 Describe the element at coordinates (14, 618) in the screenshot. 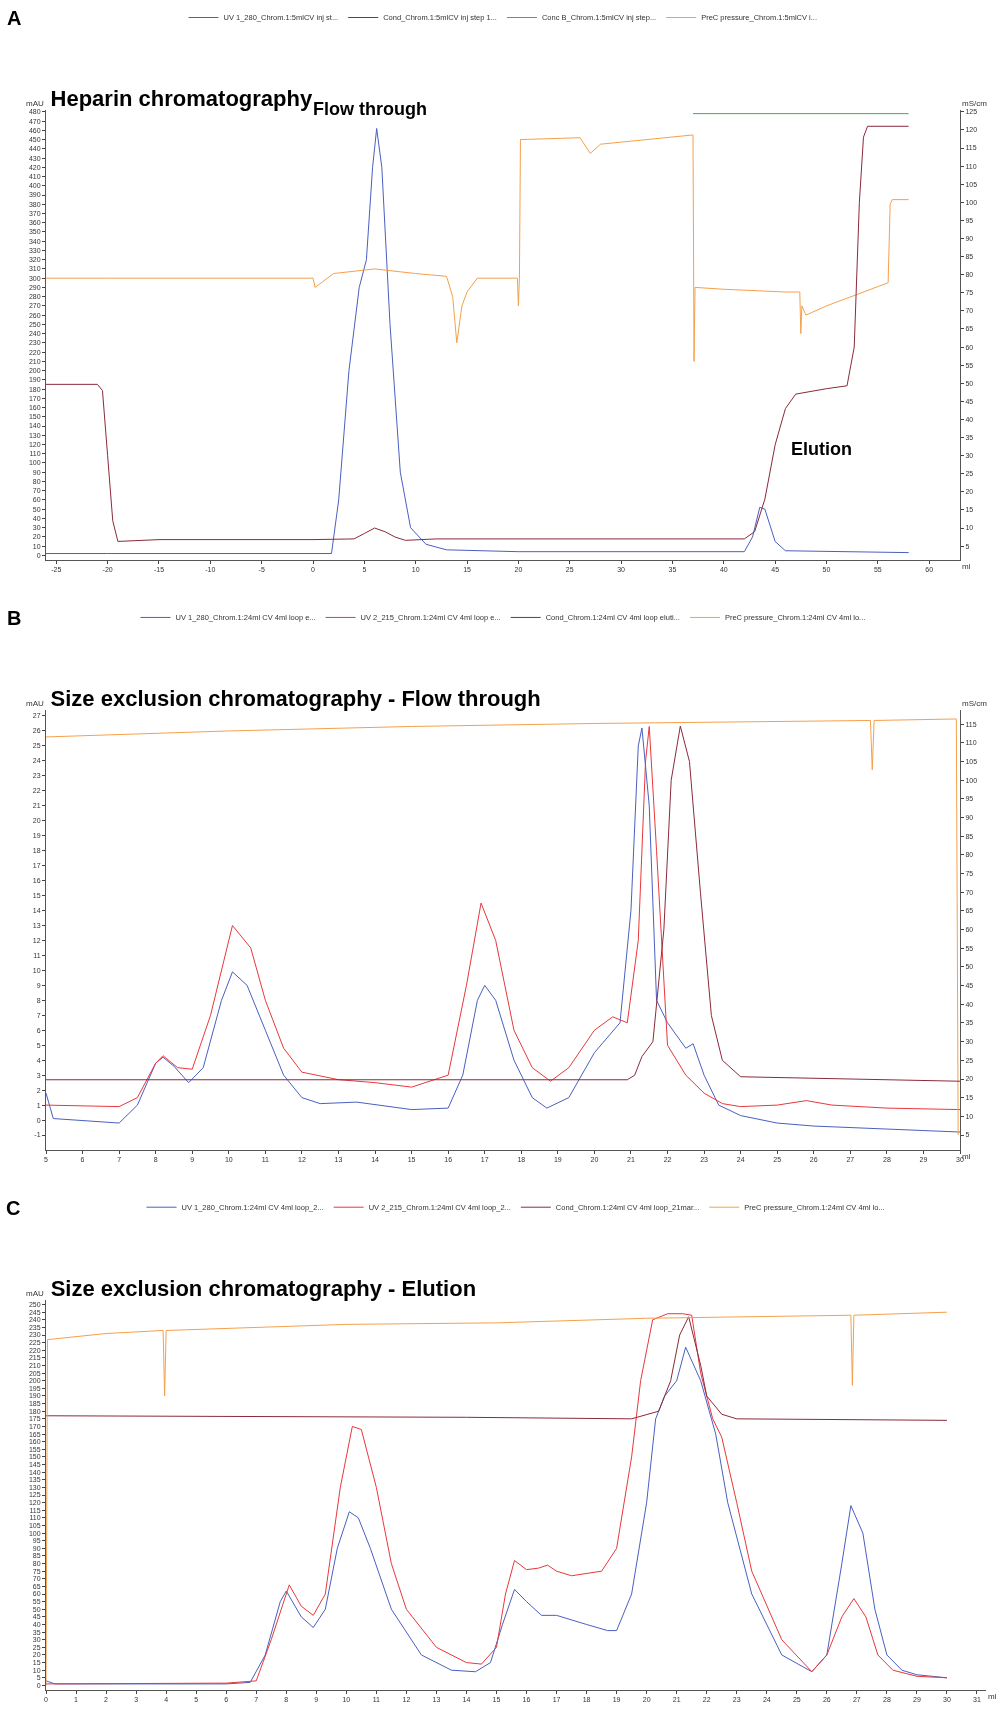

I see `text: B` at that location.